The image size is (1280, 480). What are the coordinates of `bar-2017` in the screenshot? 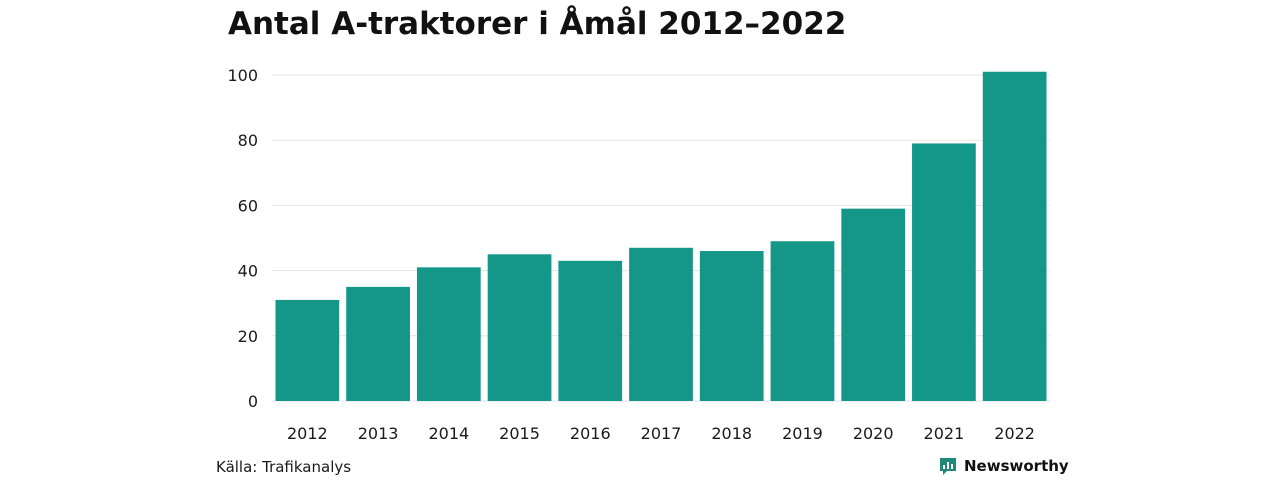 It's located at (661, 324).